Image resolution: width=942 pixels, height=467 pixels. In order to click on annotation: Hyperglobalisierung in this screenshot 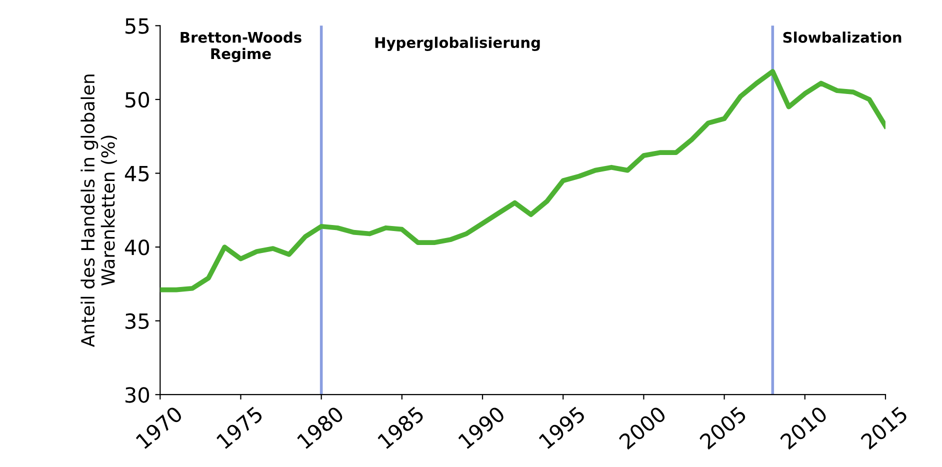, I will do `click(457, 43)`.